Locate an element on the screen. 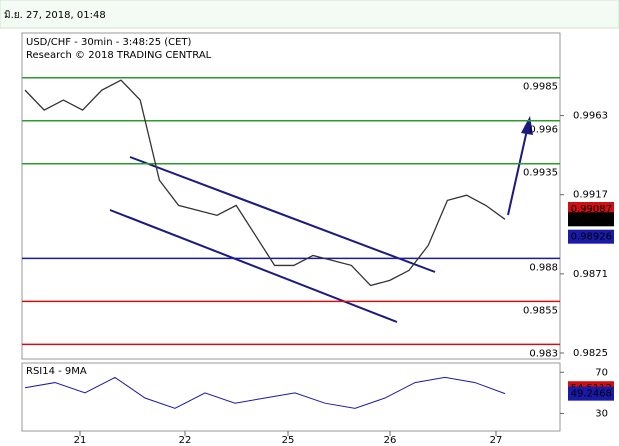 The image size is (619, 446). price-box-label: 0.99087 is located at coordinates (591, 209).